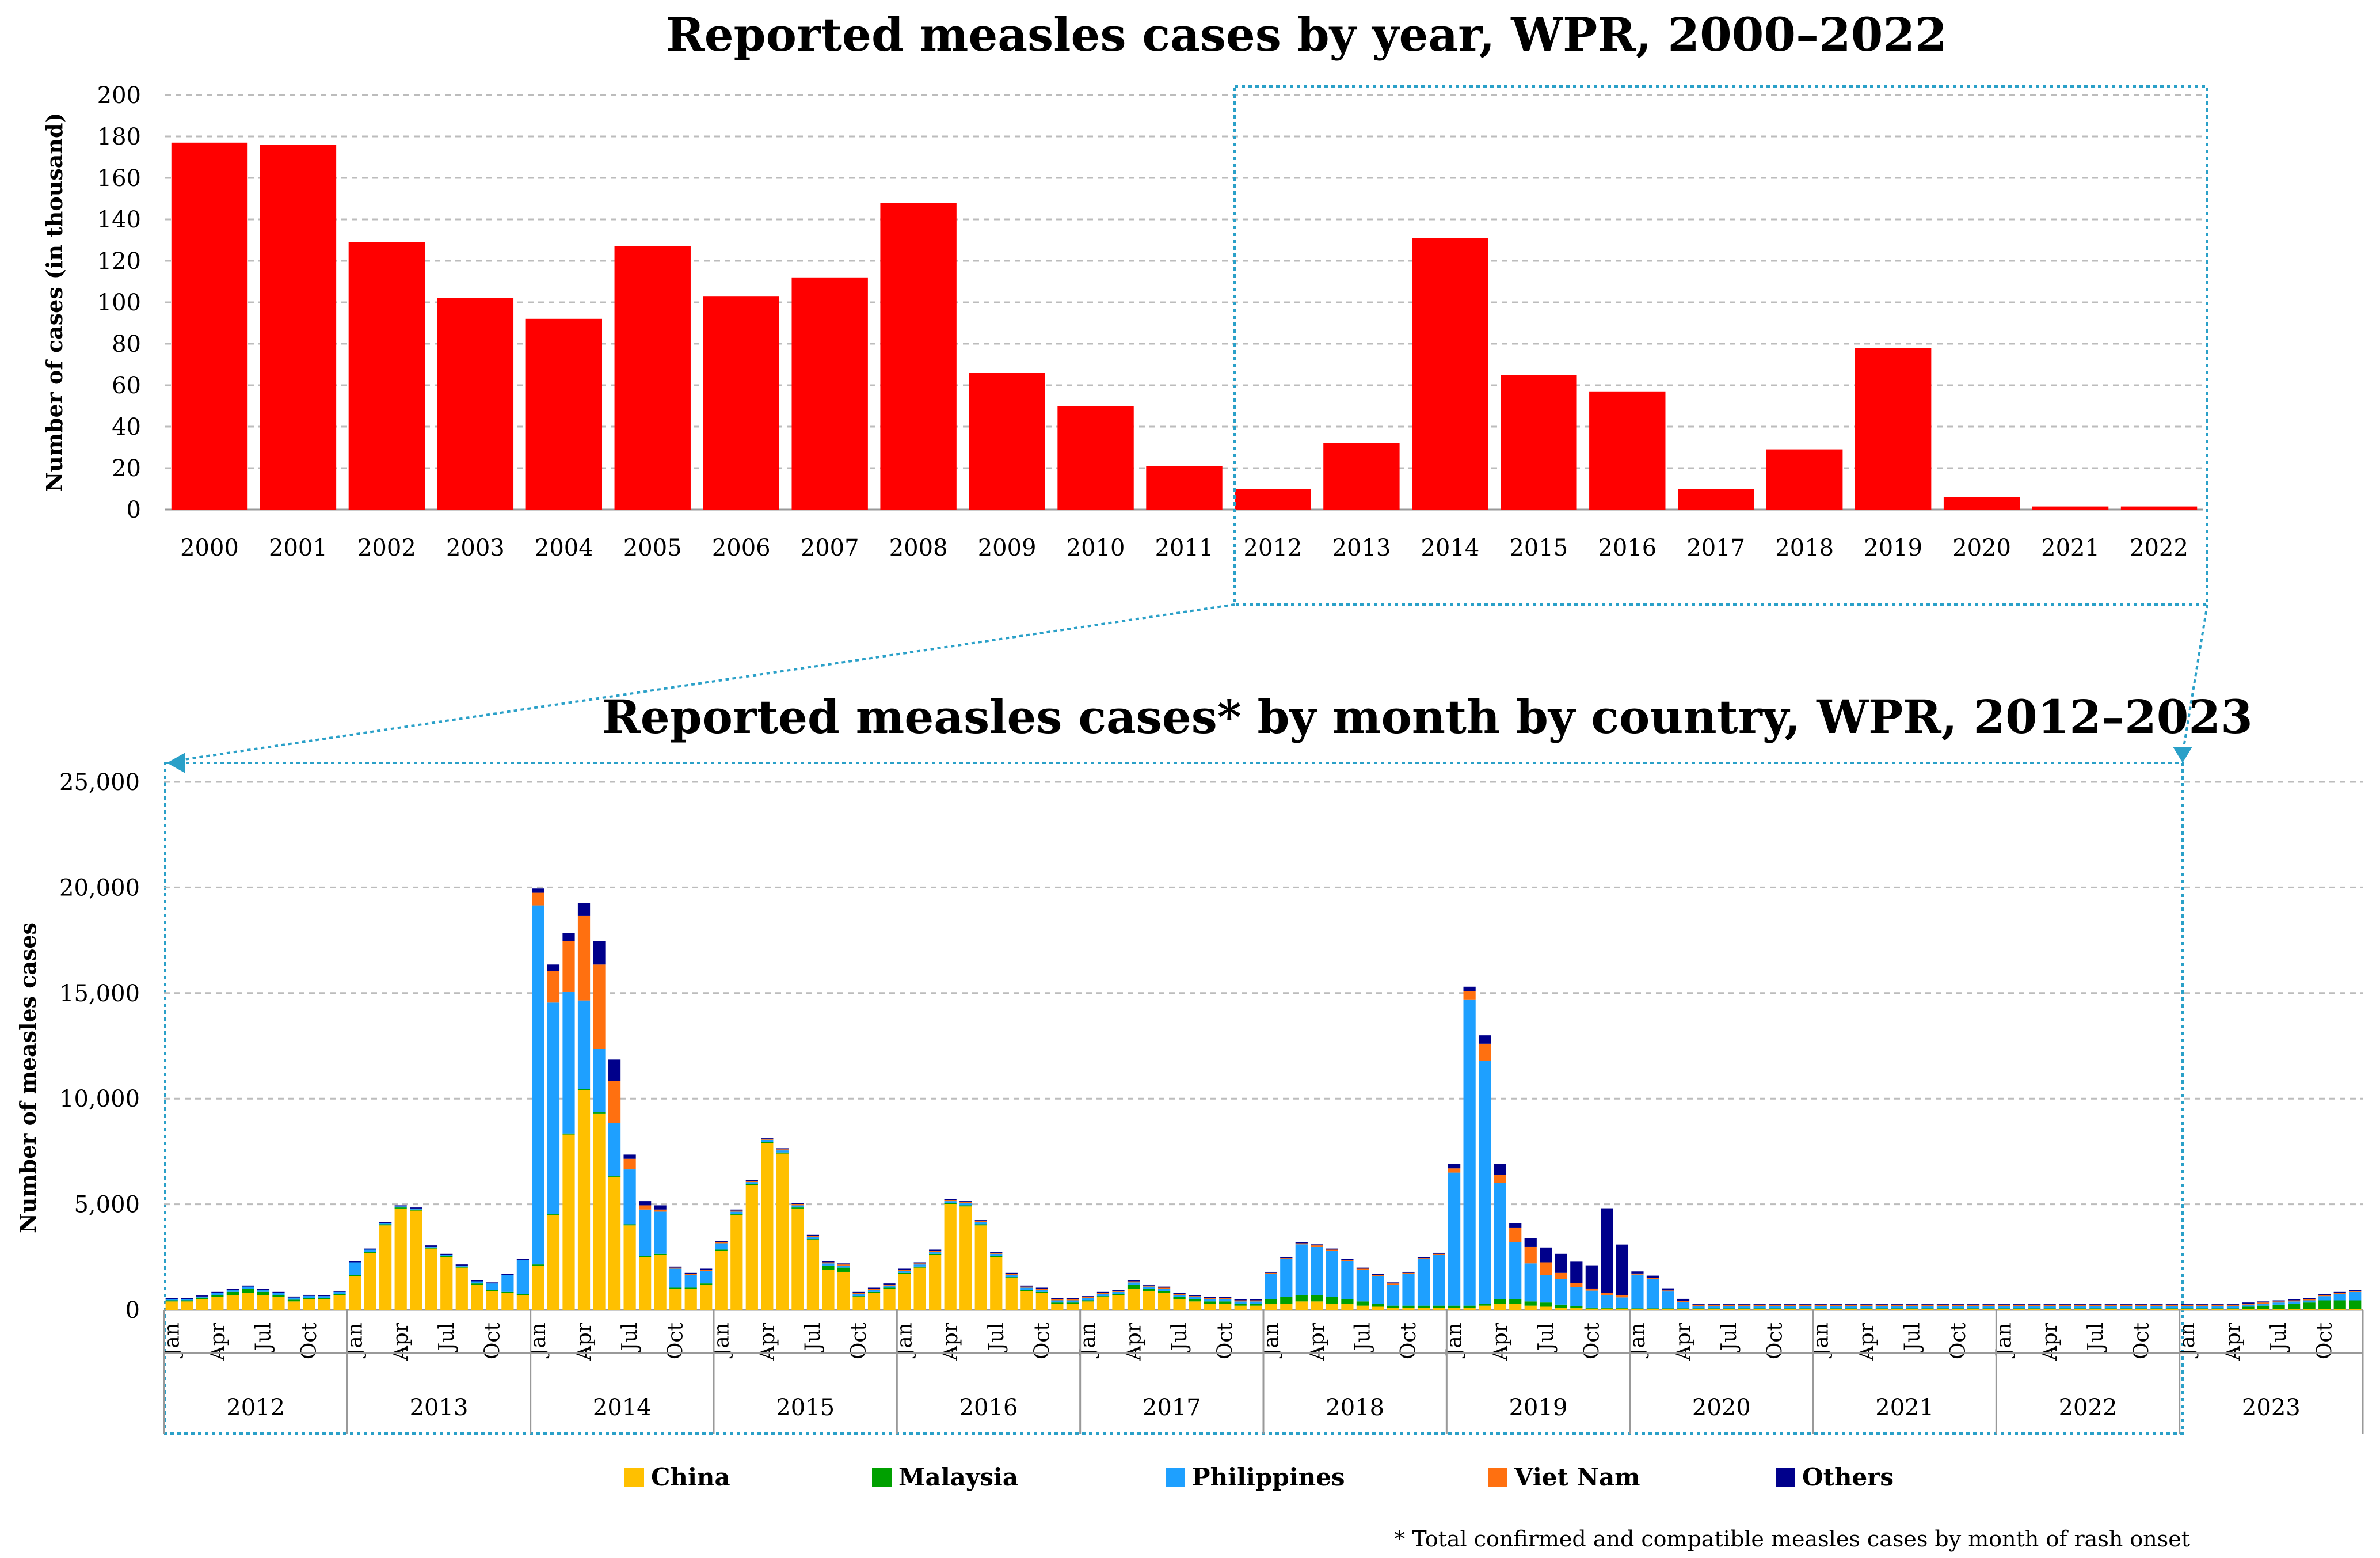 The image size is (2380, 1558). What do you see at coordinates (1684, 1341) in the screenshot?
I see `month-tick-label: Apr` at bounding box center [1684, 1341].